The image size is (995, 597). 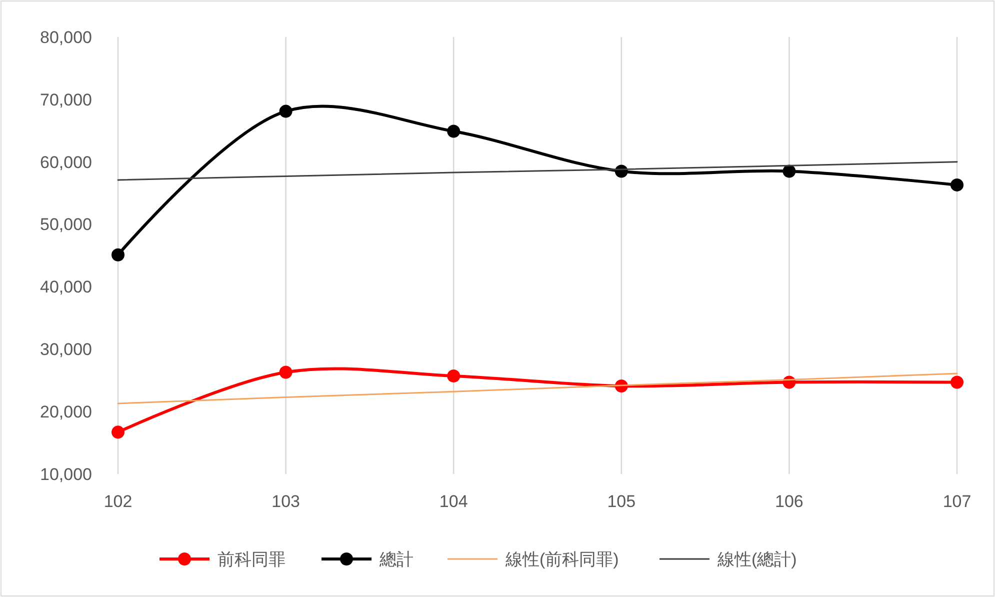 I want to click on legend-label: 線性(前科同罪), so click(x=561, y=559).